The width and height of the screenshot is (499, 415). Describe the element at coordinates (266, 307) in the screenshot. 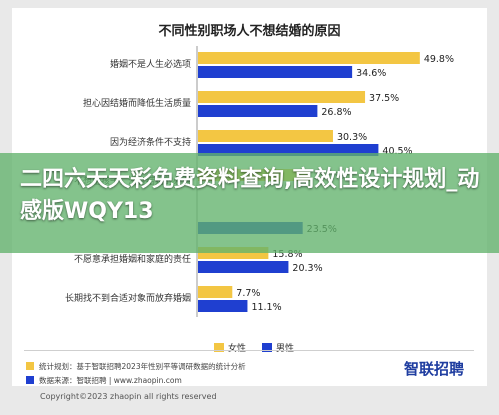

I see `data-label: 11.1%` at that location.